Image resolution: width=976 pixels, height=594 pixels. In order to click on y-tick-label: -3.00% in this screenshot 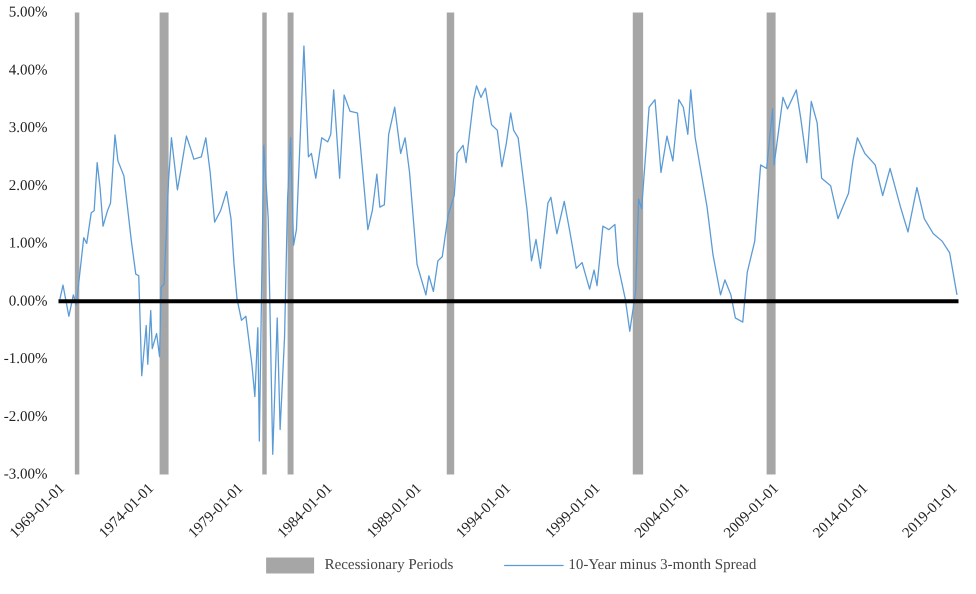, I will do `click(26, 474)`.